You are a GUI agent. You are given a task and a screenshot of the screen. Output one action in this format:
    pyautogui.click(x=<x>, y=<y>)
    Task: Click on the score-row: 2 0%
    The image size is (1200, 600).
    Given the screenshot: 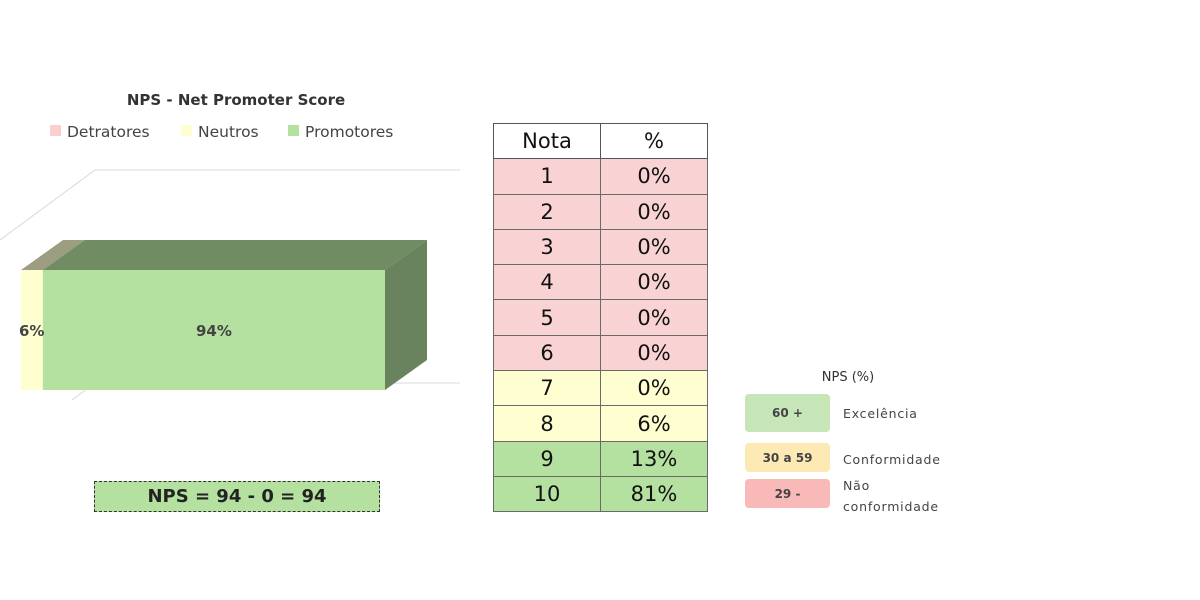 What is the action you would take?
    pyautogui.click(x=600, y=211)
    